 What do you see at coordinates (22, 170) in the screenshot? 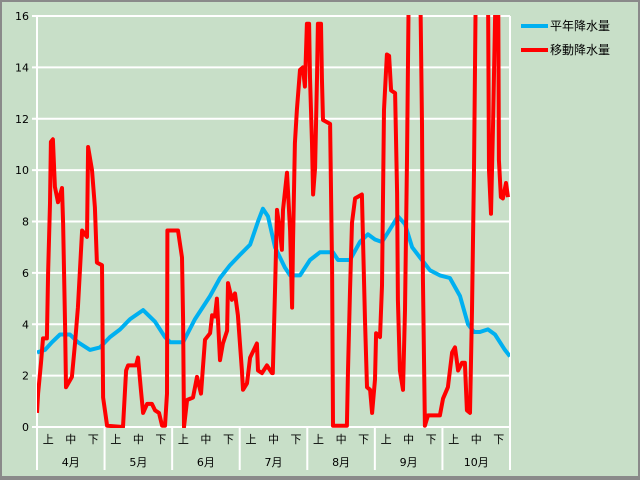
I see `y-tick-label: 10` at bounding box center [22, 170].